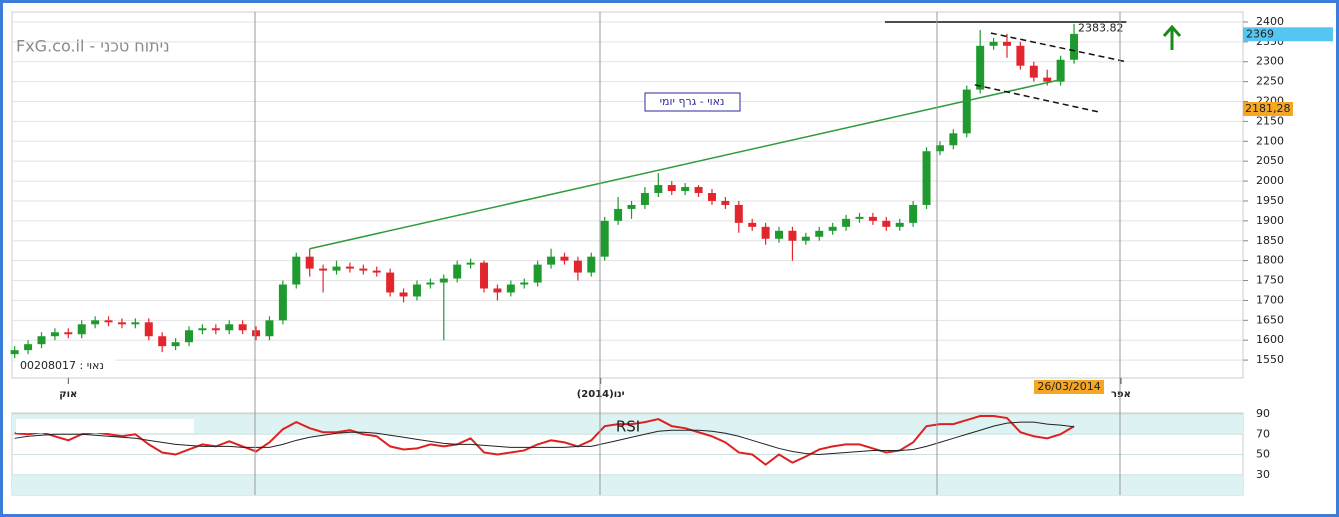 Image resolution: width=1339 pixels, height=517 pixels. I want to click on chart-label: נאוי - גרף יומי, so click(692, 101).